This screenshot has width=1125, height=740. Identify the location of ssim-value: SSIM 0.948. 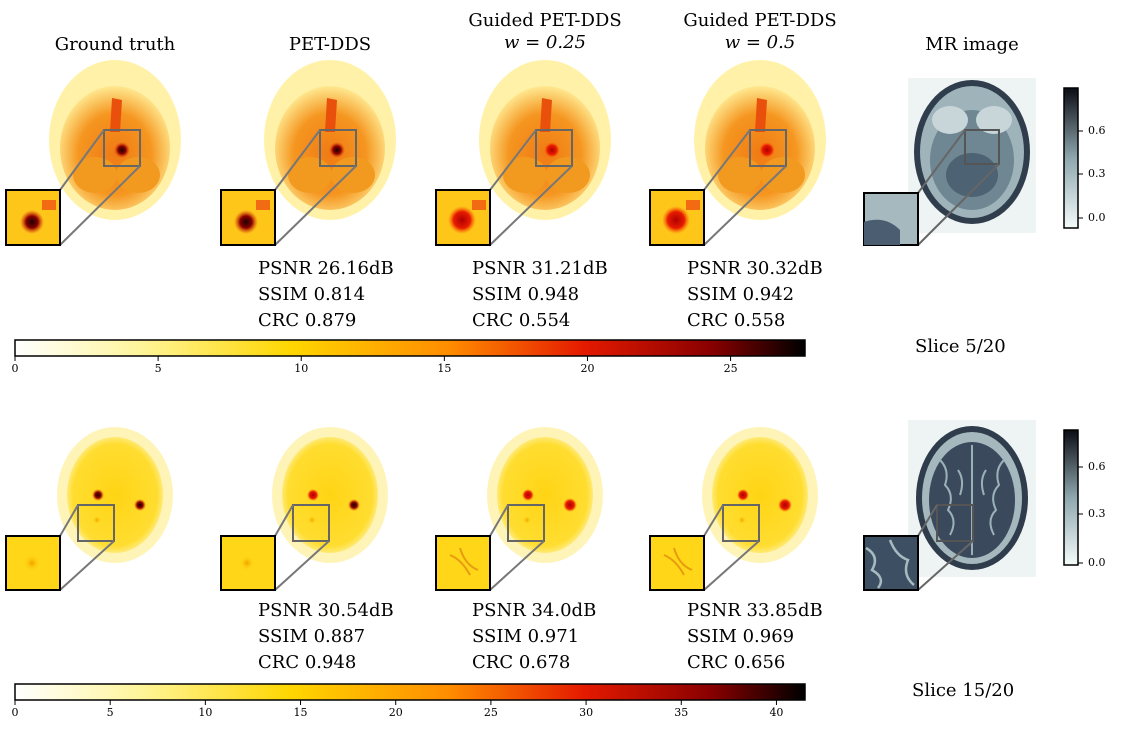
(526, 294).